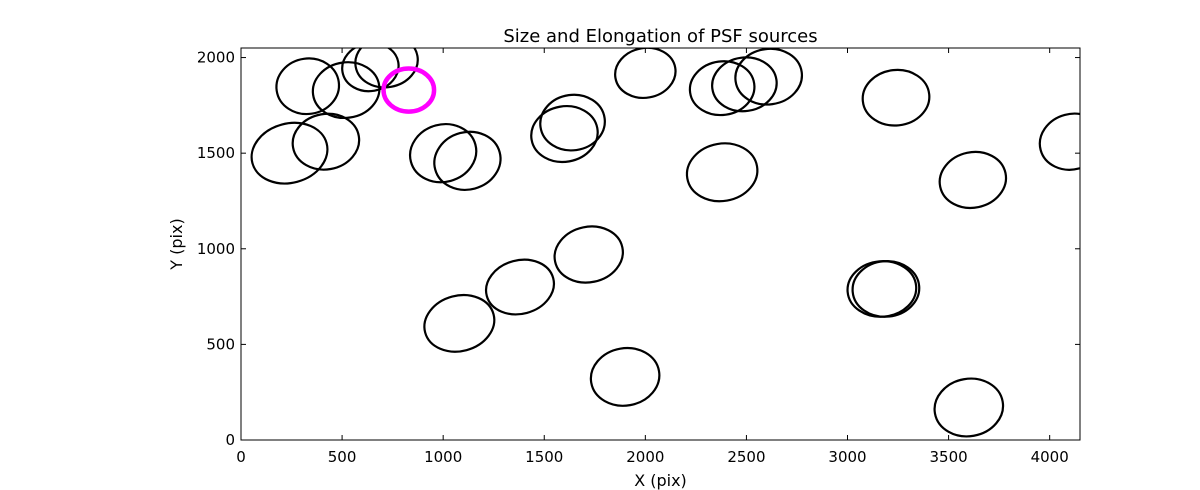 This screenshot has height=490, width=1200. Describe the element at coordinates (847, 457) in the screenshot. I see `x-tick-label: 3000` at that location.